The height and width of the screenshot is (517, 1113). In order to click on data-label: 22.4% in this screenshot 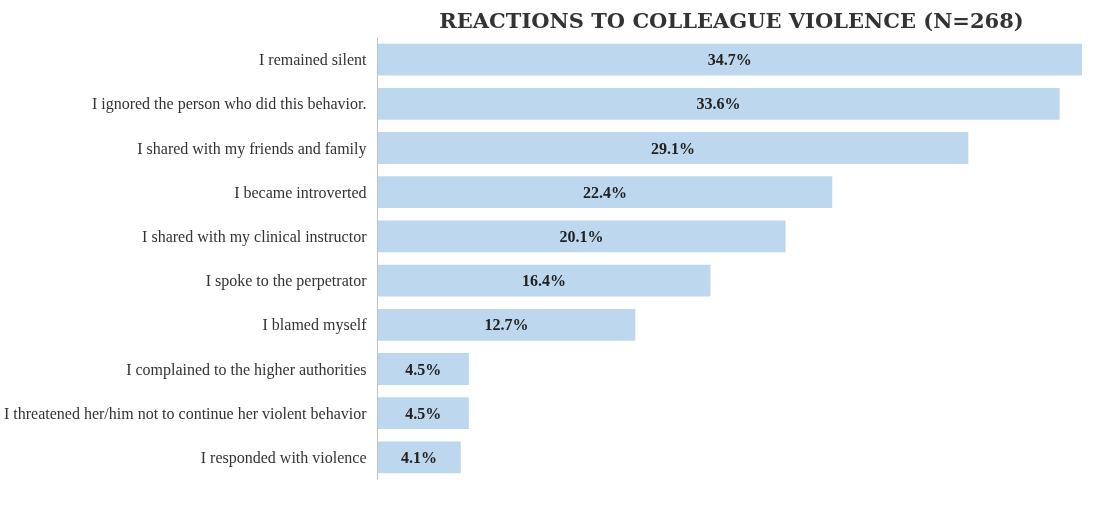, I will do `click(604, 192)`.